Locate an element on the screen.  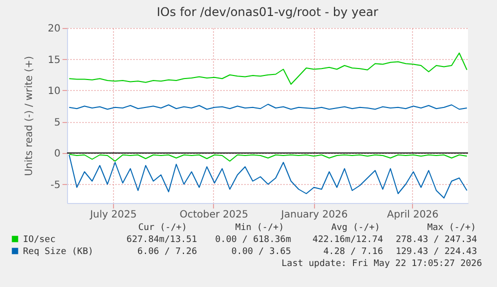
text: 129.43 / 224.43 is located at coordinates (436, 252).